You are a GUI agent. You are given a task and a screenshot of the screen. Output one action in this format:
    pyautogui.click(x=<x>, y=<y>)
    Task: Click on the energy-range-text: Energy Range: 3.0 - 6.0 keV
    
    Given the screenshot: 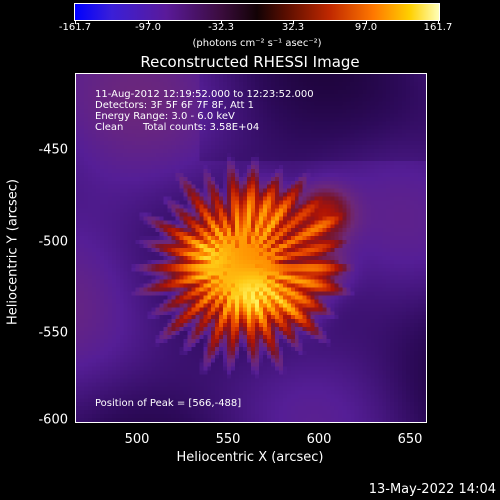 What is the action you would take?
    pyautogui.click(x=165, y=116)
    